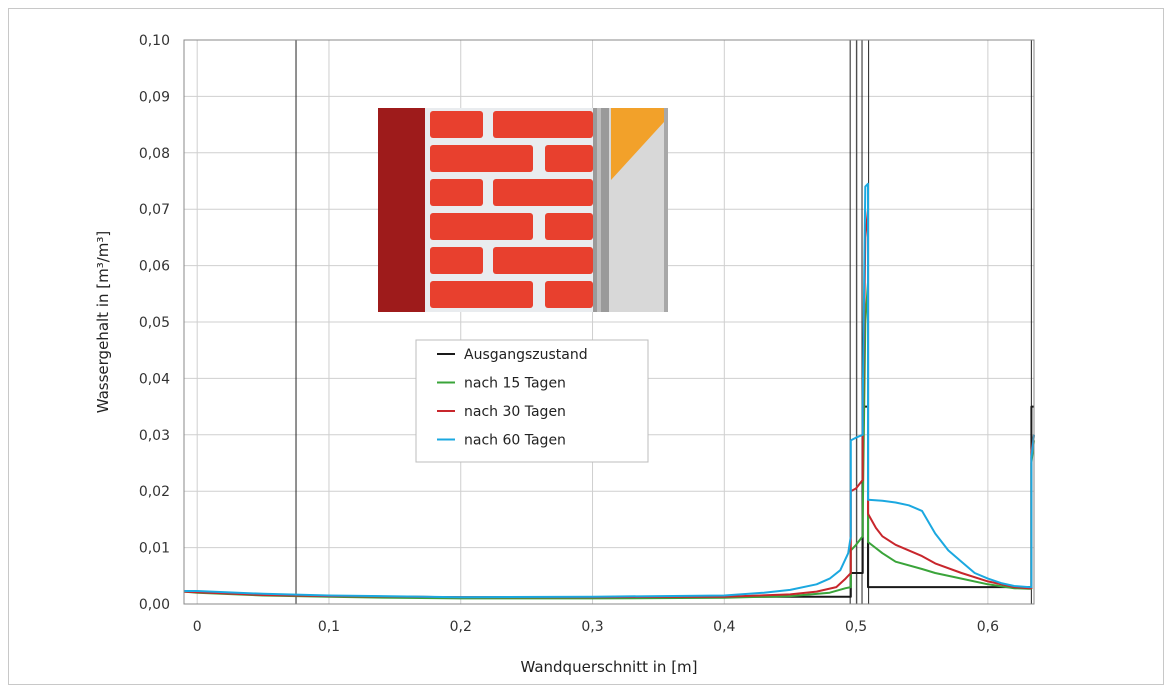 This screenshot has width=1172, height=693. What do you see at coordinates (103, 322) in the screenshot?
I see `y-axis-title: Wassergehalt in [m³/m³]` at bounding box center [103, 322].